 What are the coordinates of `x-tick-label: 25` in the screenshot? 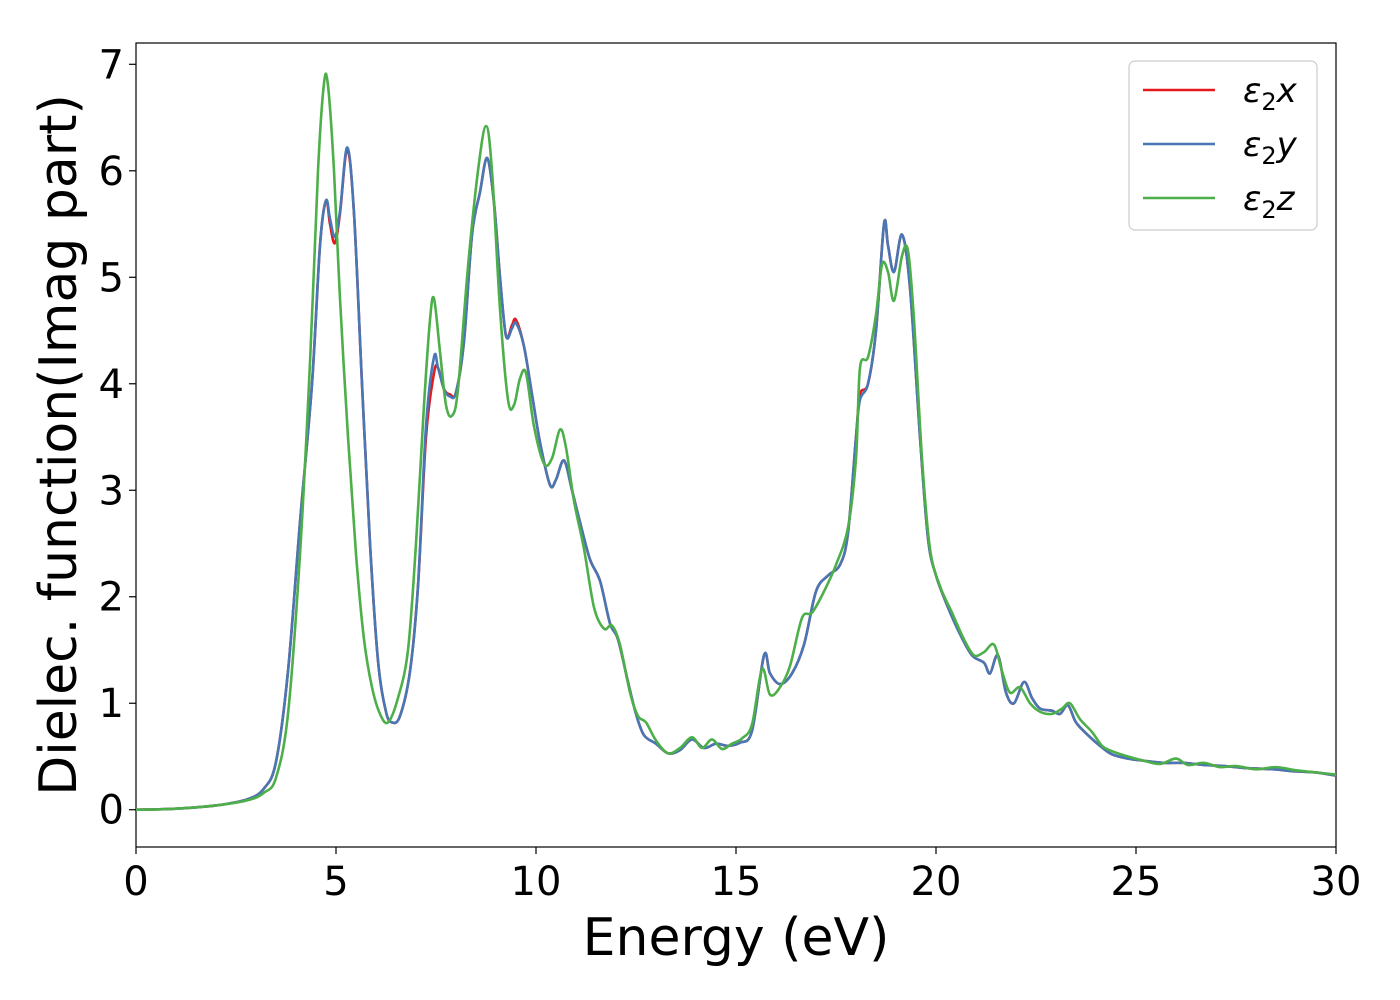 It's located at (1136, 882).